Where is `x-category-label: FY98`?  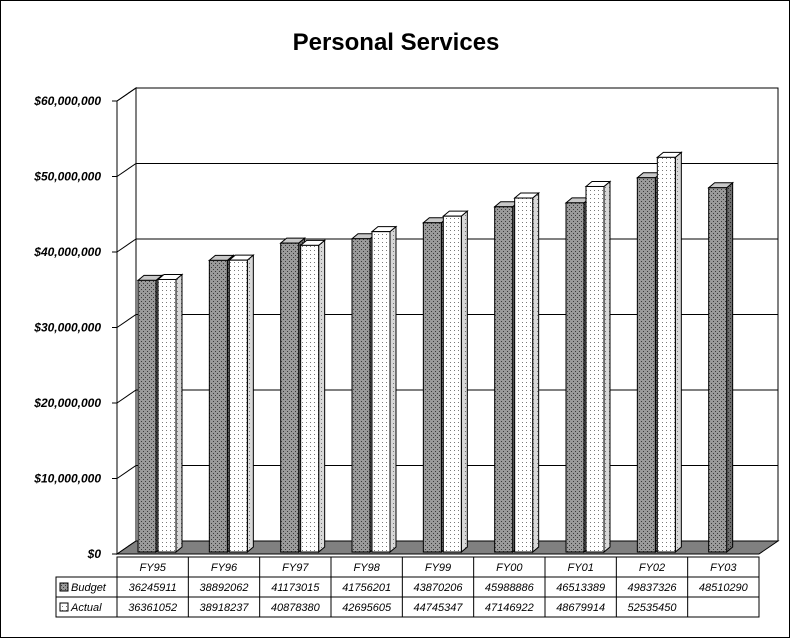 x-category-label: FY98 is located at coordinates (367, 568).